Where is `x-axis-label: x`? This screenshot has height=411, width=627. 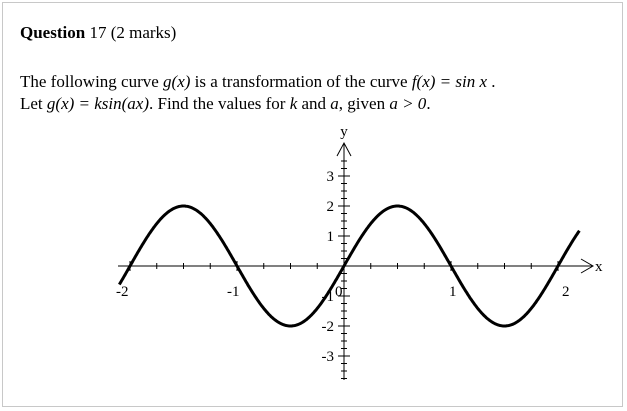 x-axis-label: x is located at coordinates (599, 267).